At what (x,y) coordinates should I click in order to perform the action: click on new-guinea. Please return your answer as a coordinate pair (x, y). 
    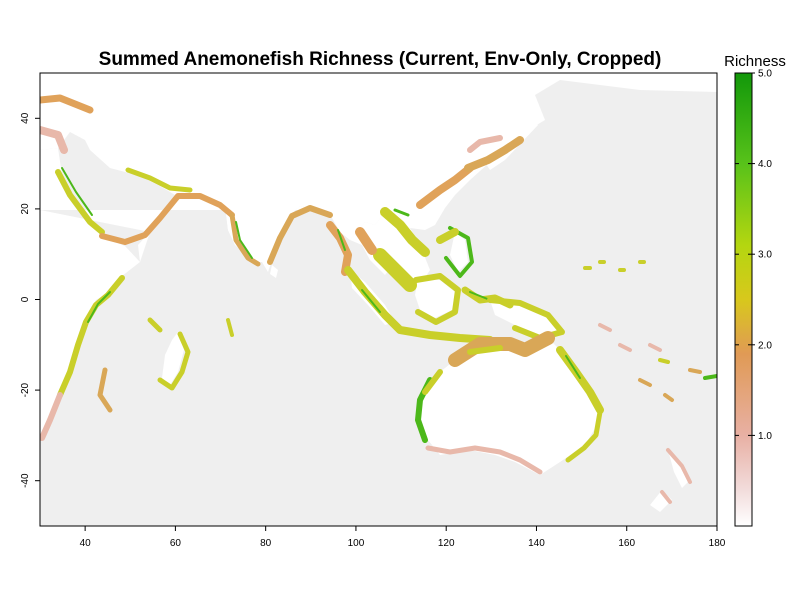
    Looking at the image, I should click on (525, 317).